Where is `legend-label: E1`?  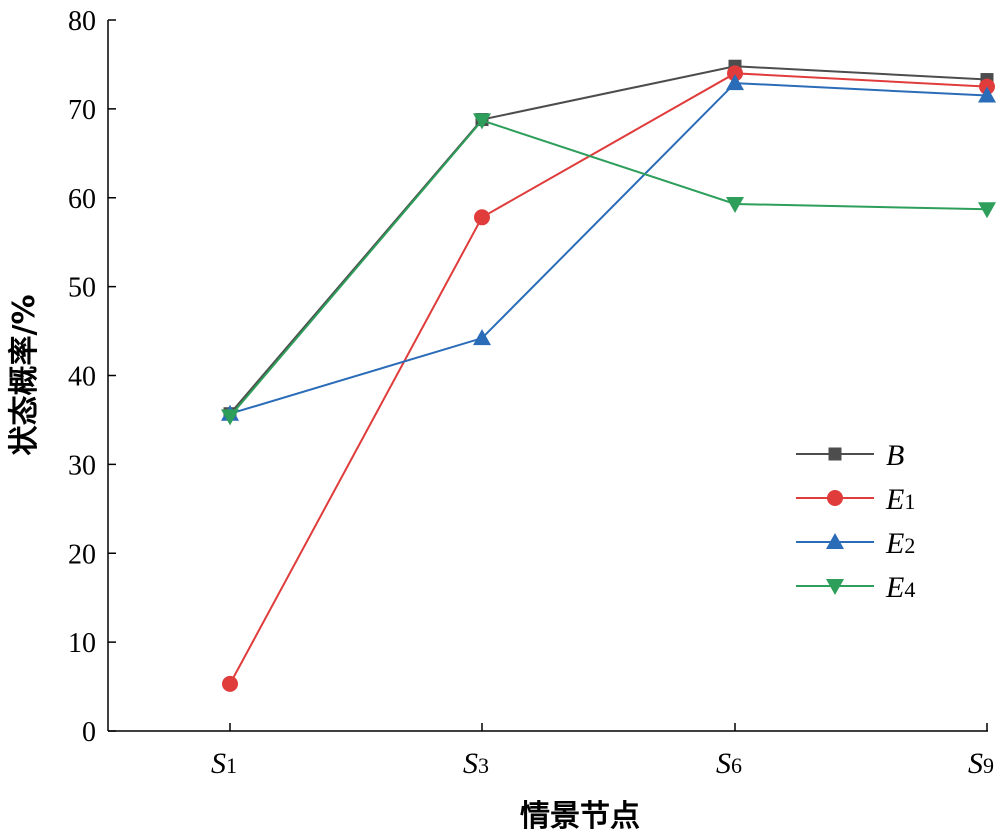 legend-label: E1 is located at coordinates (900, 499).